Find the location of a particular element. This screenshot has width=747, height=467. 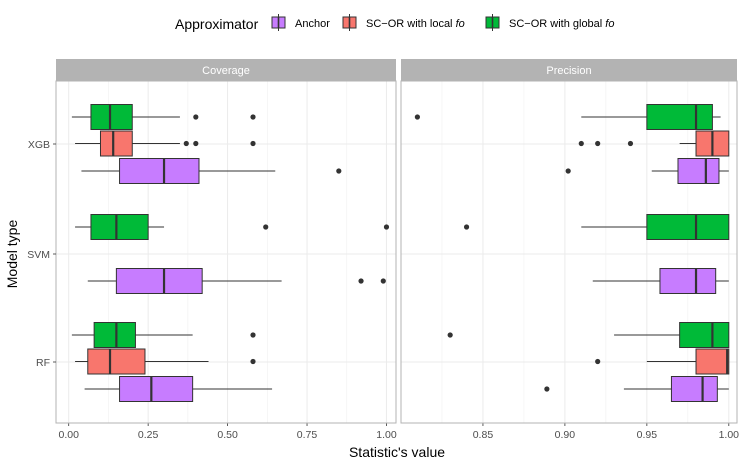

legend-label-text: SC−OR with local is located at coordinates (411, 24).